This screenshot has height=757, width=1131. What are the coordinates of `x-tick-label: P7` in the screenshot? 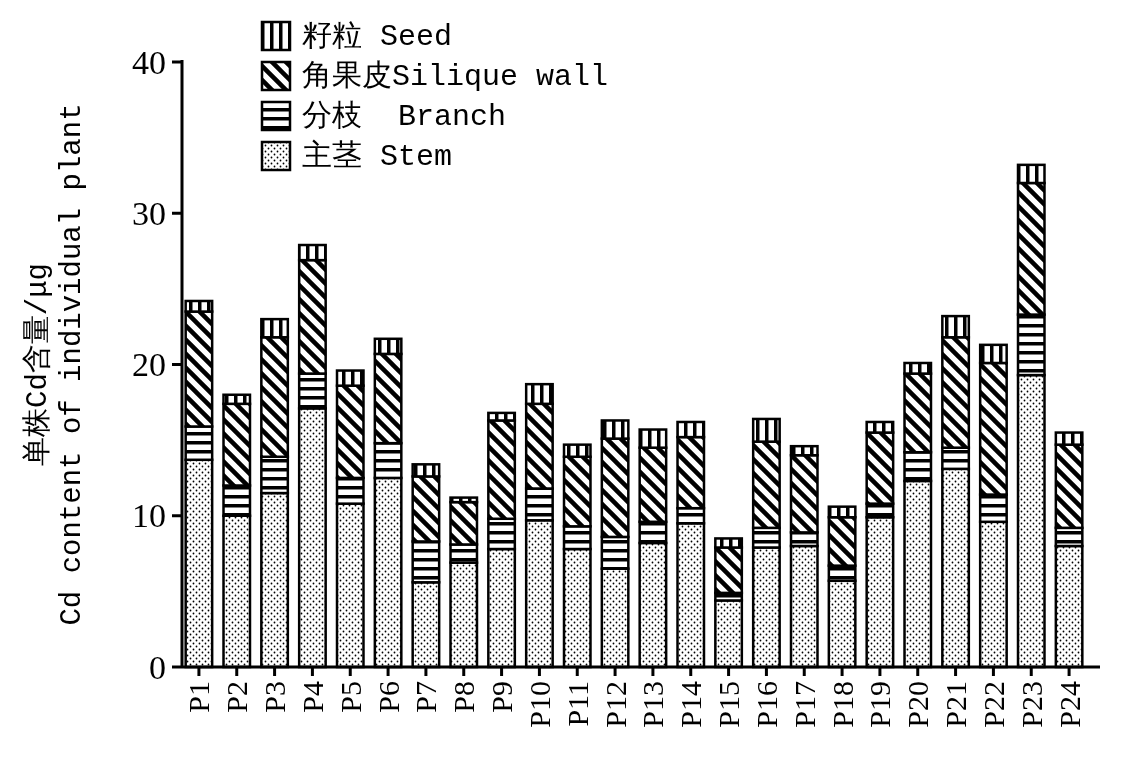 It's located at (426, 697).